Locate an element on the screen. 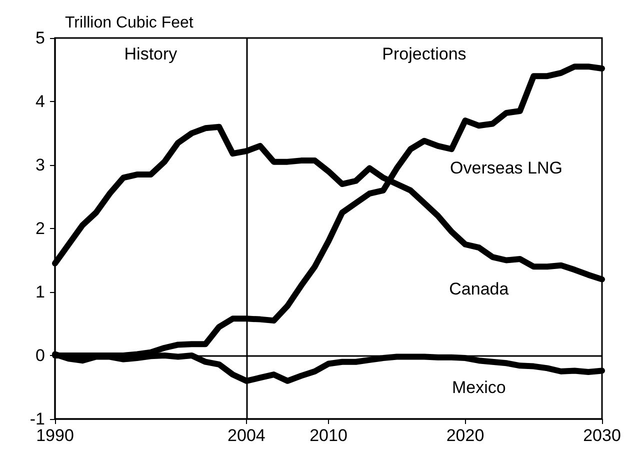 The width and height of the screenshot is (633, 454). series-label: Overseas LNG is located at coordinates (506, 168).